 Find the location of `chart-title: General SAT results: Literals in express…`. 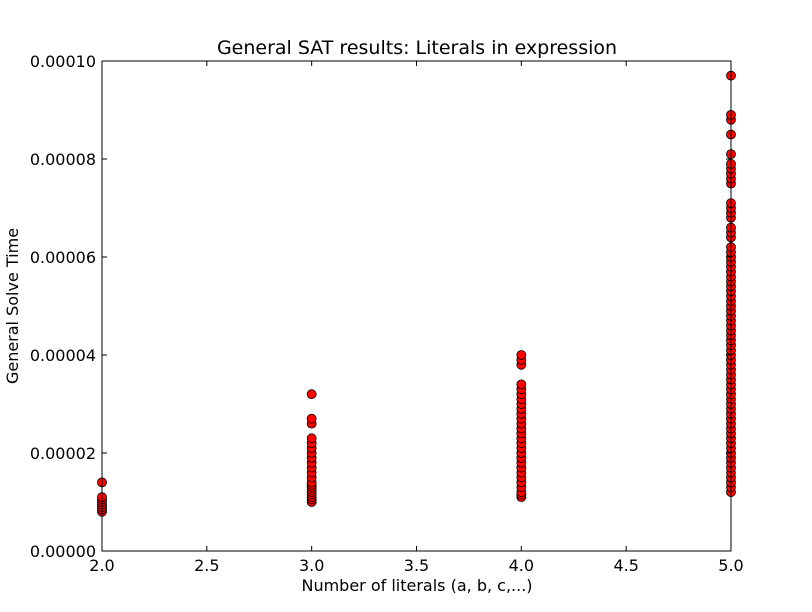

chart-title: General SAT results: Literals in express… is located at coordinates (417, 48).